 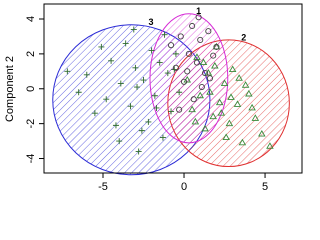 What do you see at coordinates (31, 124) in the screenshot?
I see `y-tick-label: -2` at bounding box center [31, 124].